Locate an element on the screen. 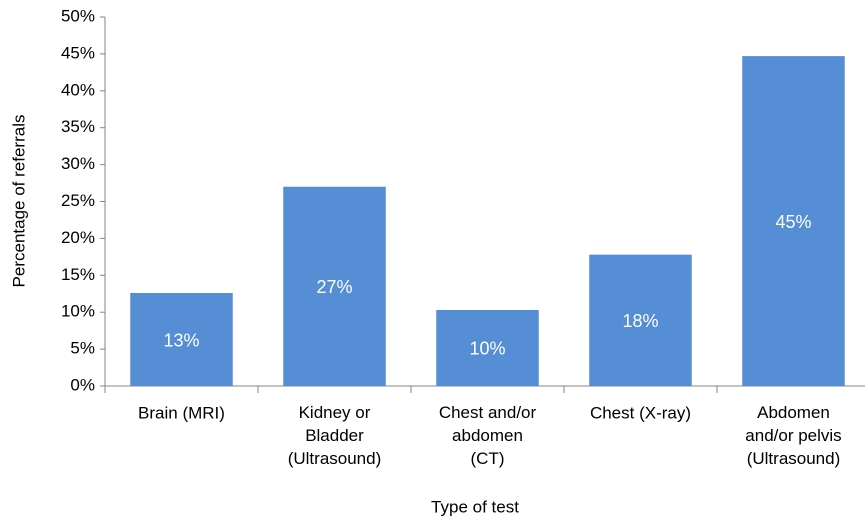  value-label: 18% is located at coordinates (640, 321).